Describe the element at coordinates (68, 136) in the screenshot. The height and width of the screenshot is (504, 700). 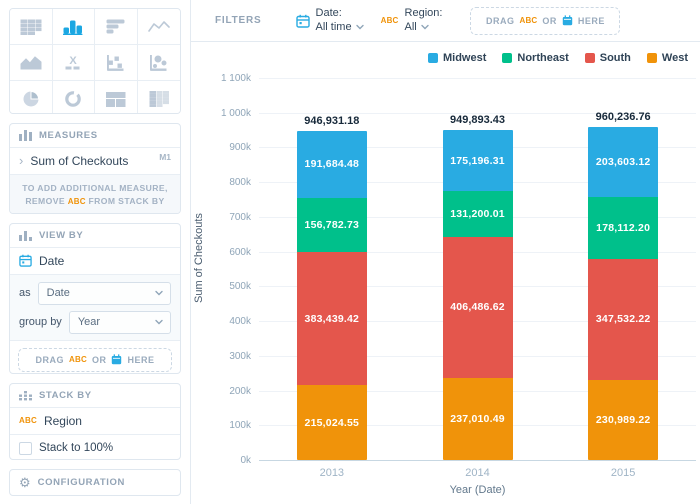
I see `measures-title: MEASURES` at that location.